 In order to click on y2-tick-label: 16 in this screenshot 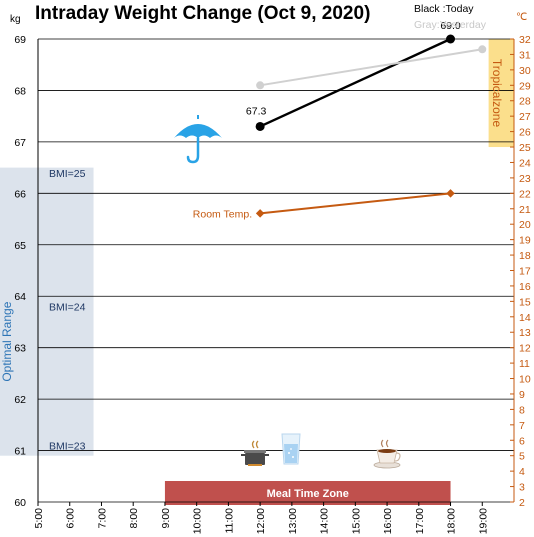, I will do `click(525, 287)`.